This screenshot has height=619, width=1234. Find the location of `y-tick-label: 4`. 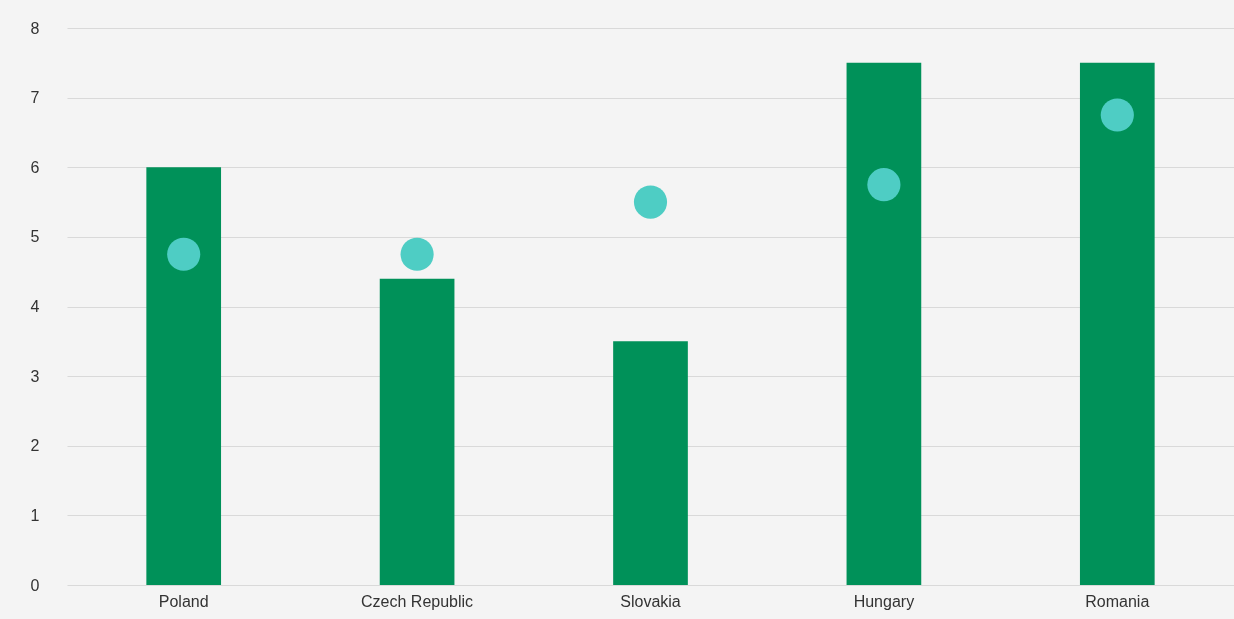

y-tick-label: 4 is located at coordinates (35, 306).